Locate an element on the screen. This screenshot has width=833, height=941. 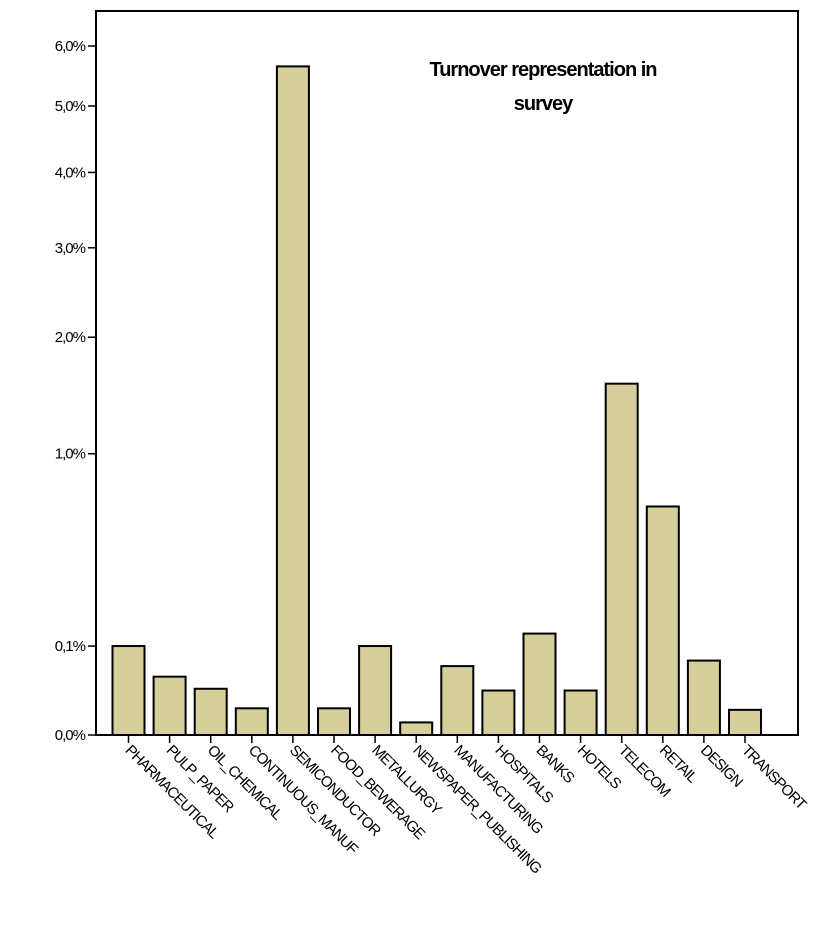
y-tick-label: 5,0% is located at coordinates (70, 106).